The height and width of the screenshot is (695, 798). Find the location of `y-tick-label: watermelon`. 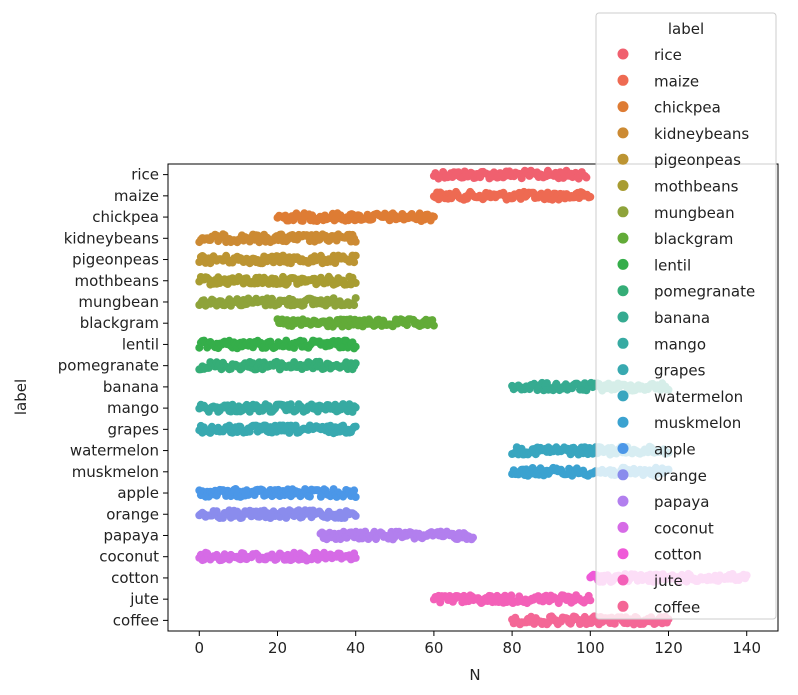

y-tick-label: watermelon is located at coordinates (114, 451).